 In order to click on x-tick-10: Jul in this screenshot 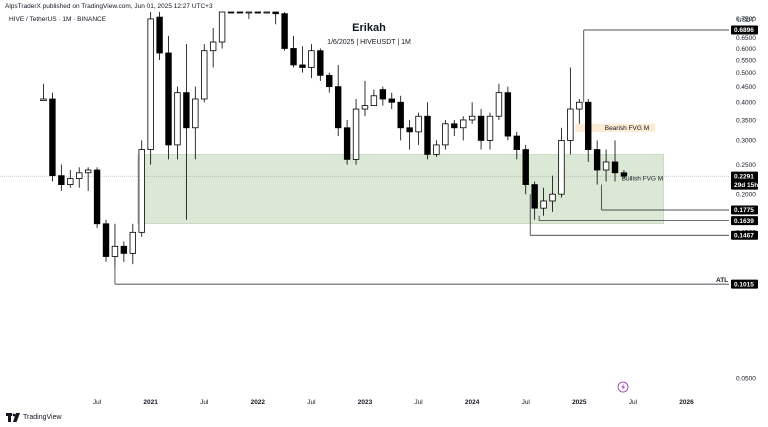, I will do `click(633, 402)`.